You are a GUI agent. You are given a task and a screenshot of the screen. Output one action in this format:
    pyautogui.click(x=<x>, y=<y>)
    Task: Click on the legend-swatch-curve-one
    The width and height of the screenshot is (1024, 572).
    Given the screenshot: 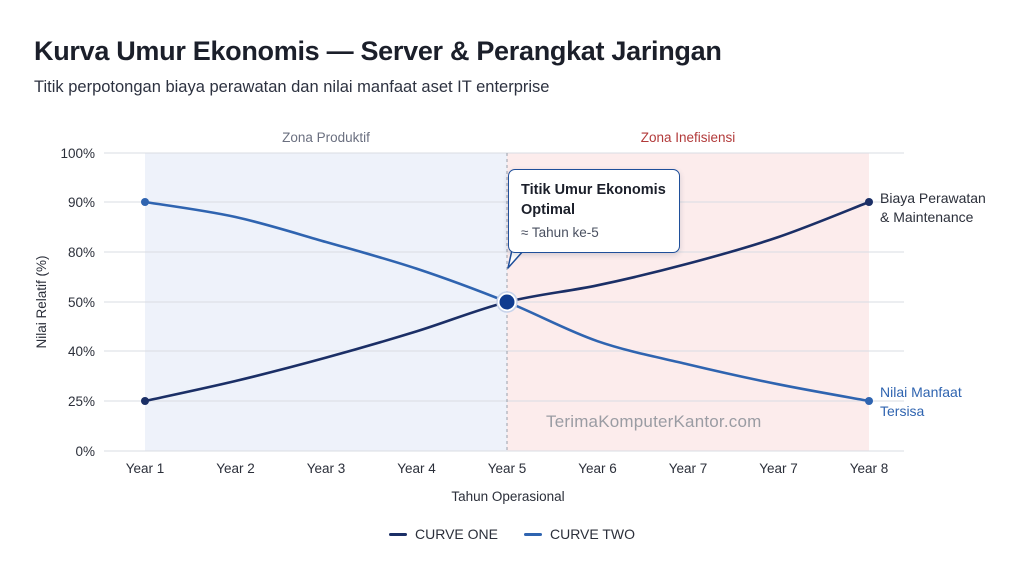 What is the action you would take?
    pyautogui.click(x=397, y=534)
    